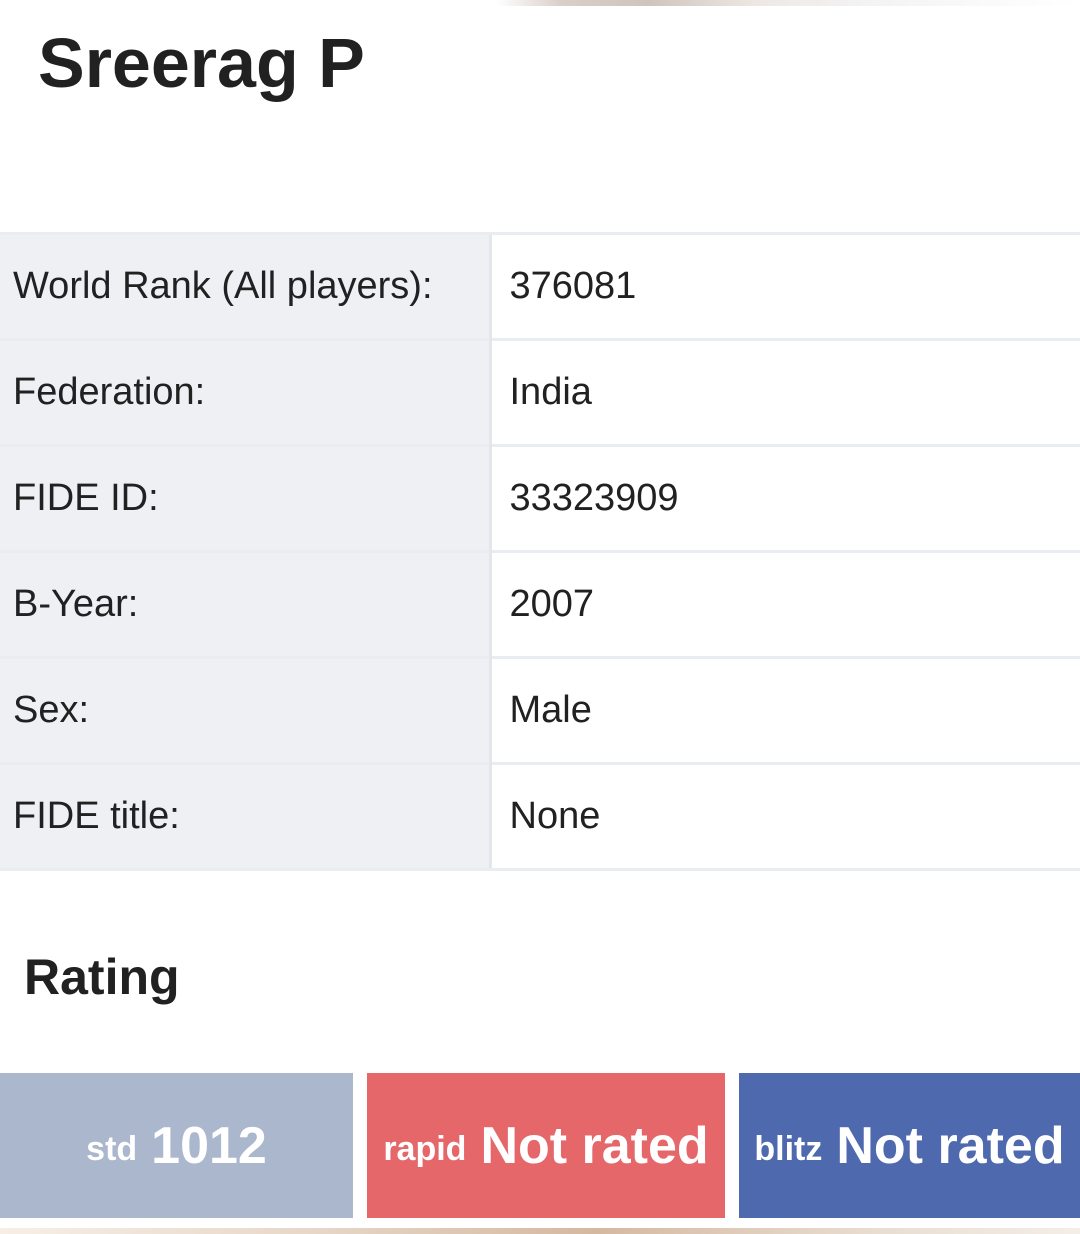 Image resolution: width=1080 pixels, height=1234 pixels. What do you see at coordinates (784, 604) in the screenshot?
I see `birth-year-value: 2007` at bounding box center [784, 604].